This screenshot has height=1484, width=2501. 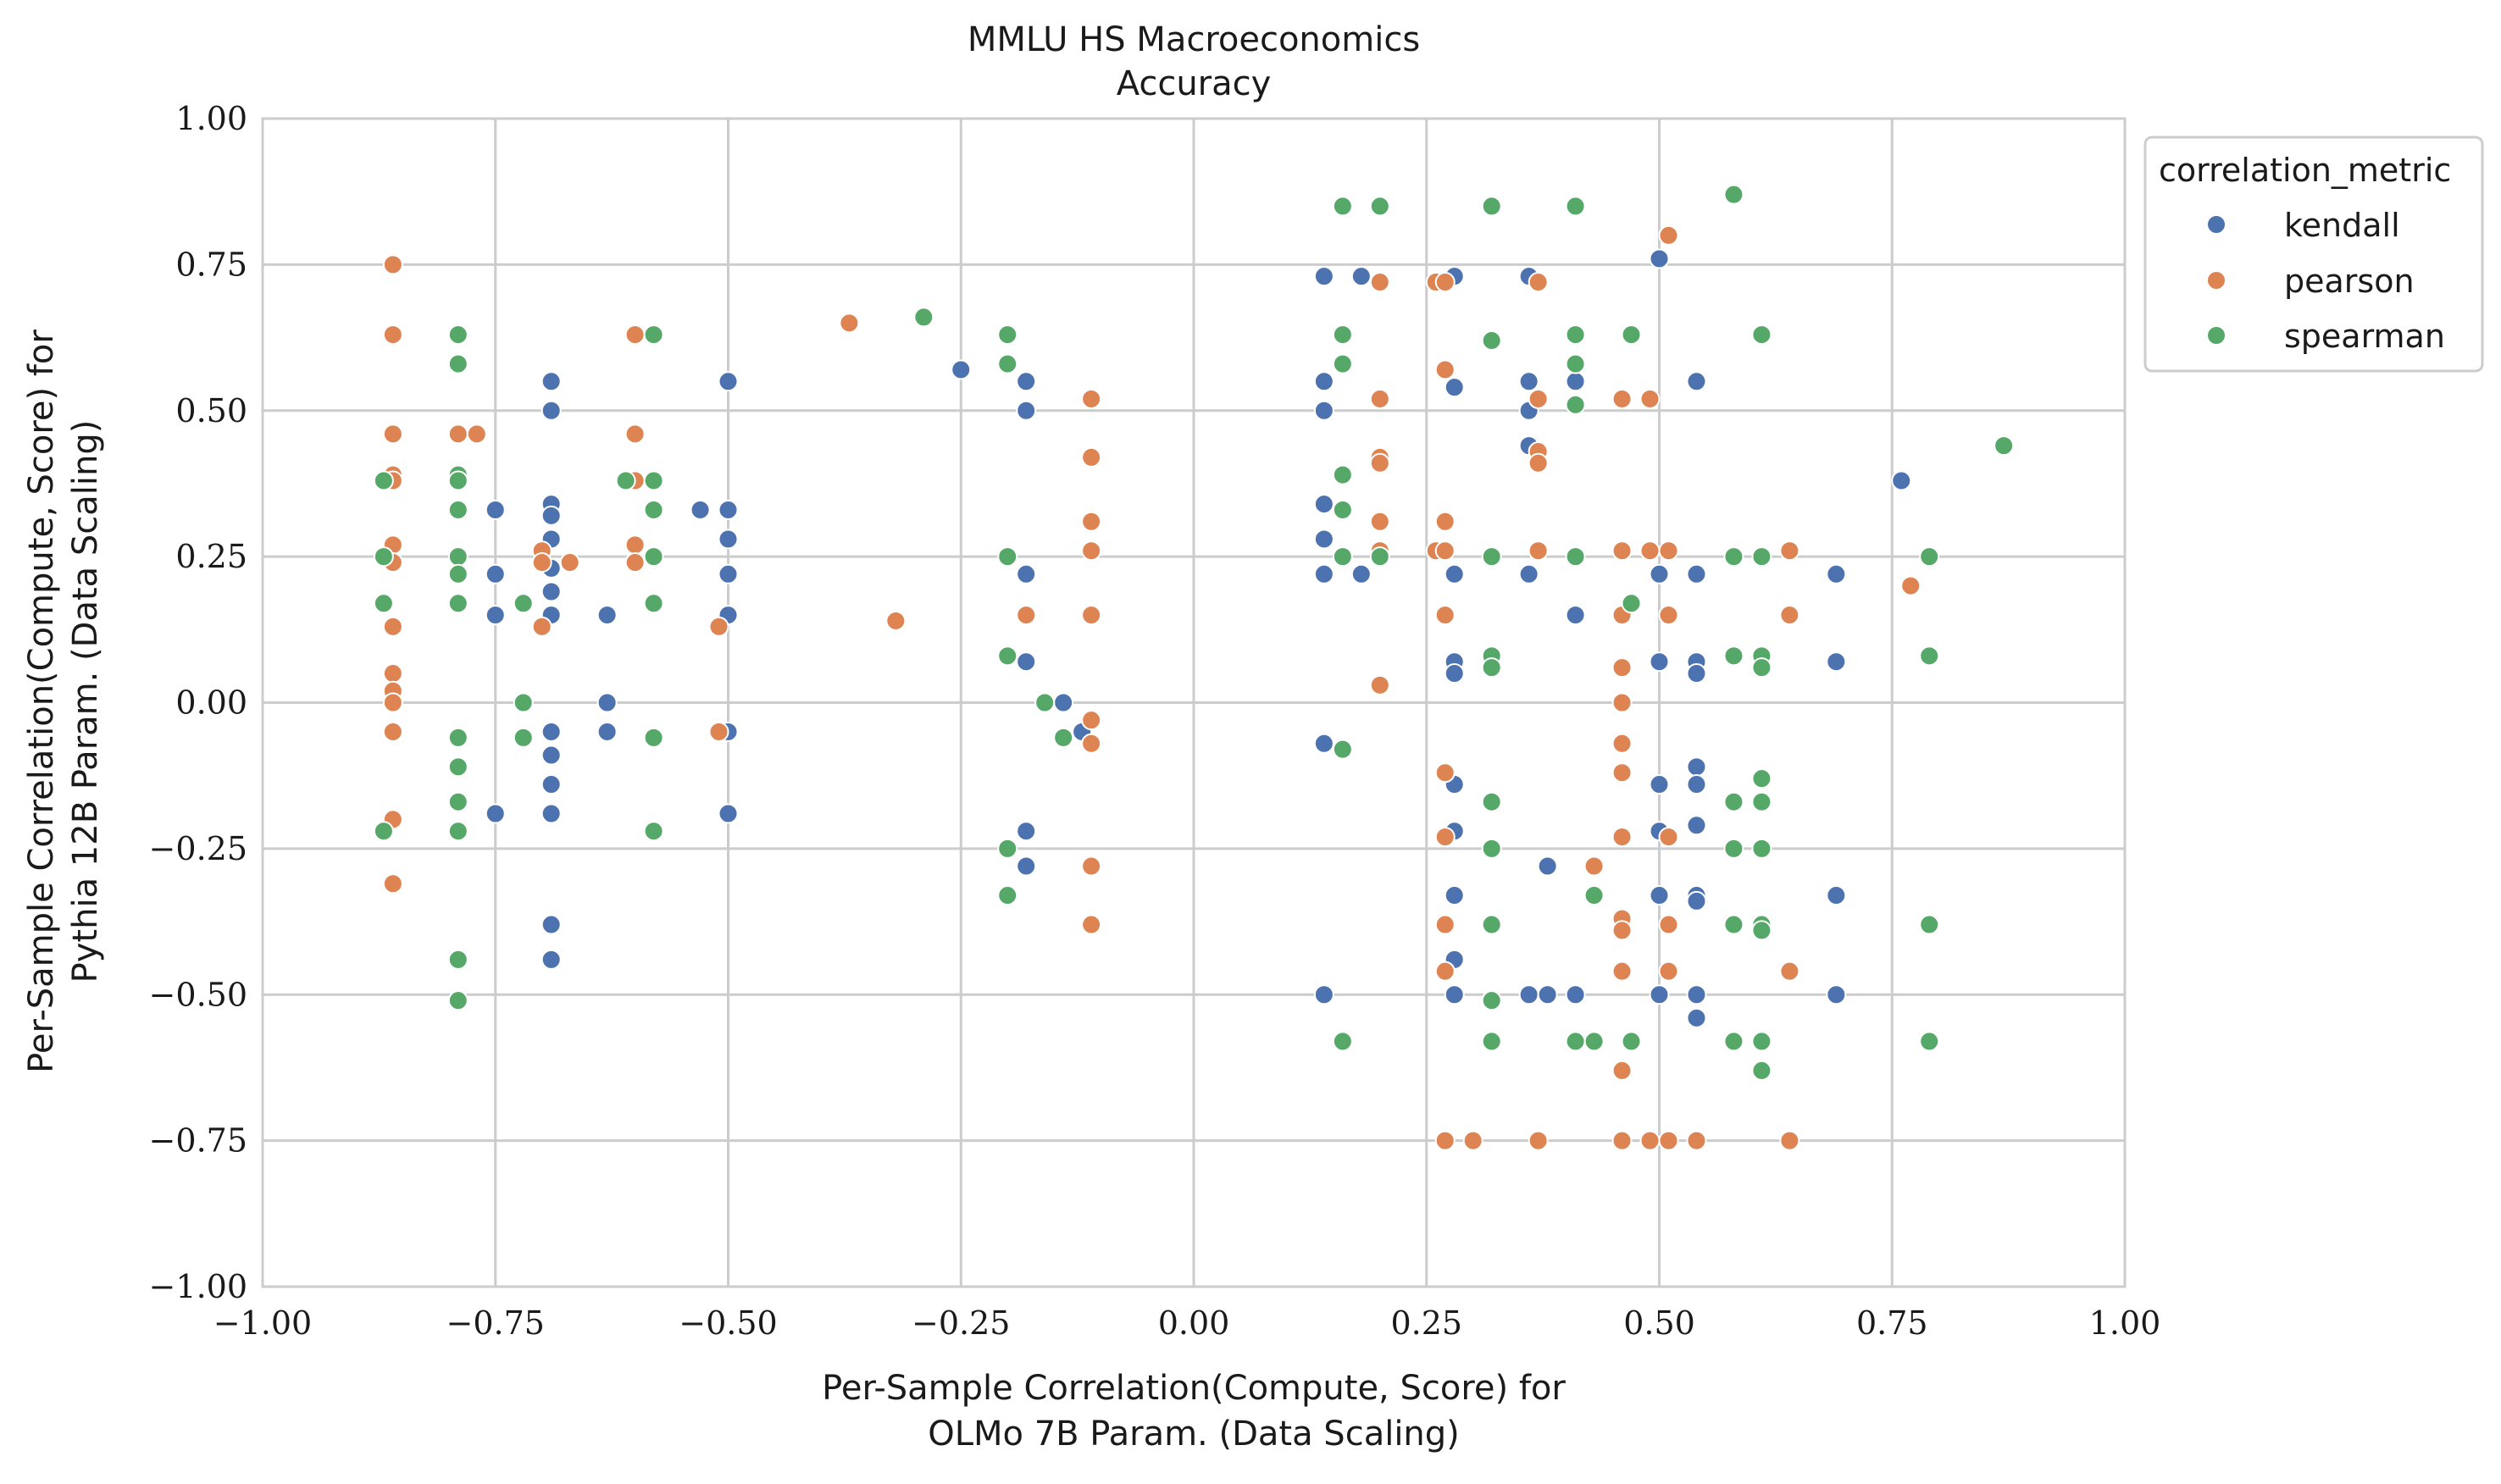 What do you see at coordinates (211, 118) in the screenshot?
I see `y-tick-label: 1.00` at bounding box center [211, 118].